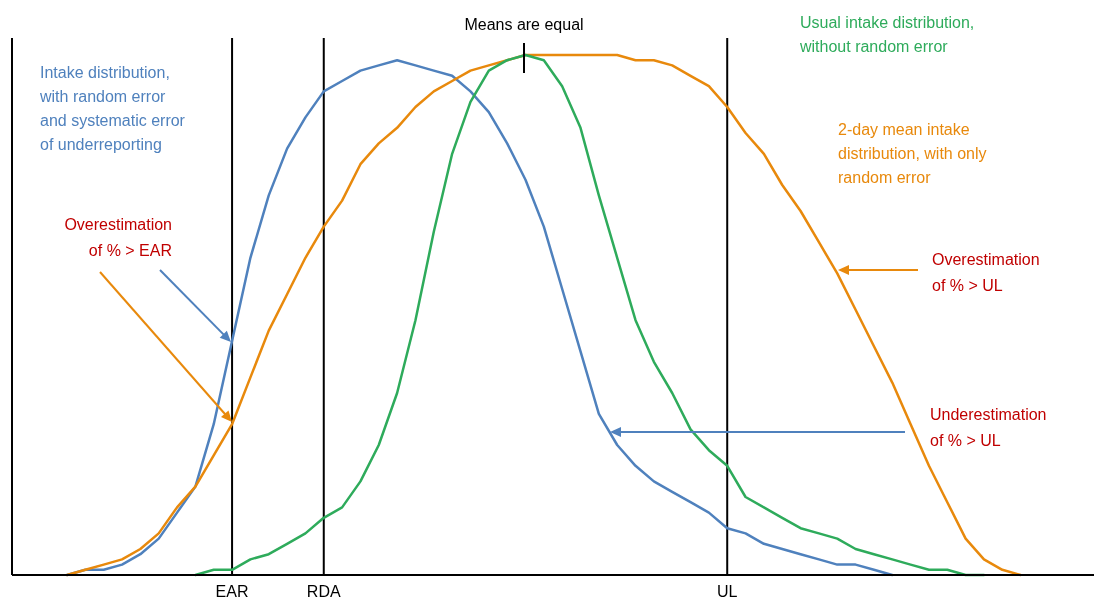  Describe the element at coordinates (887, 34) in the screenshot. I see `text: Usual intake distribution, without random error` at that location.